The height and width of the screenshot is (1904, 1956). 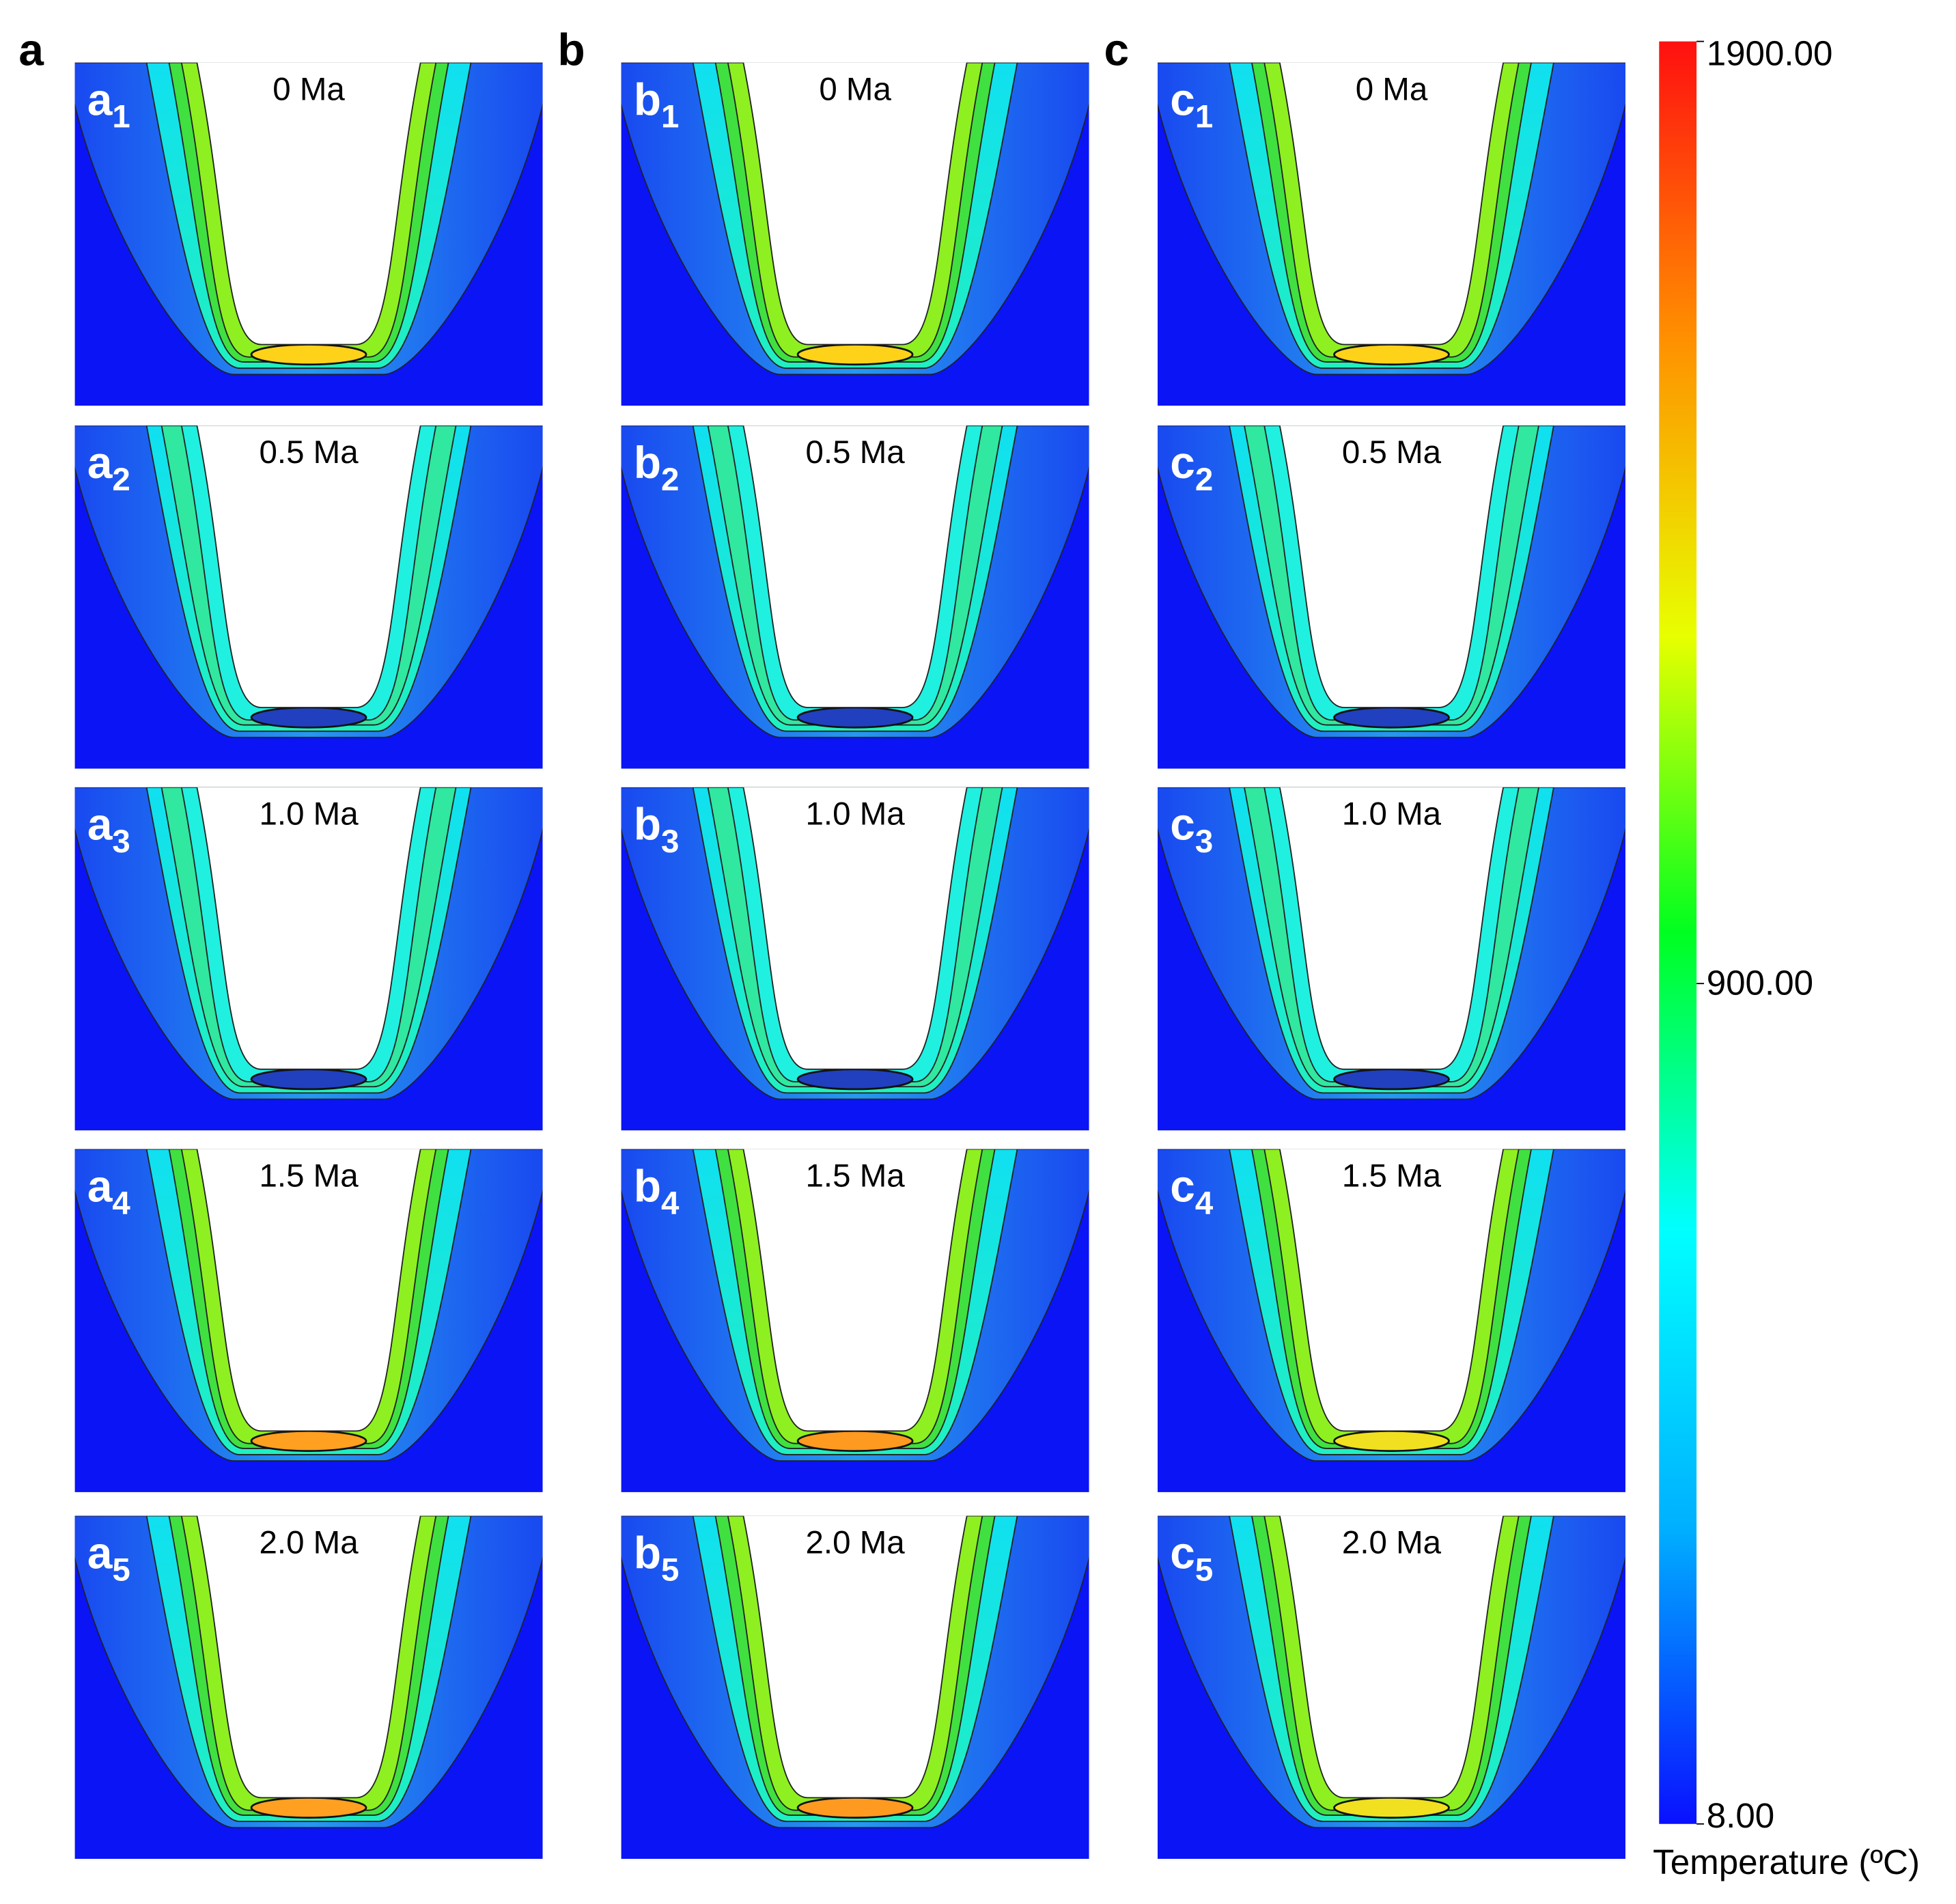 I want to click on panel-label: a3, so click(x=108, y=830).